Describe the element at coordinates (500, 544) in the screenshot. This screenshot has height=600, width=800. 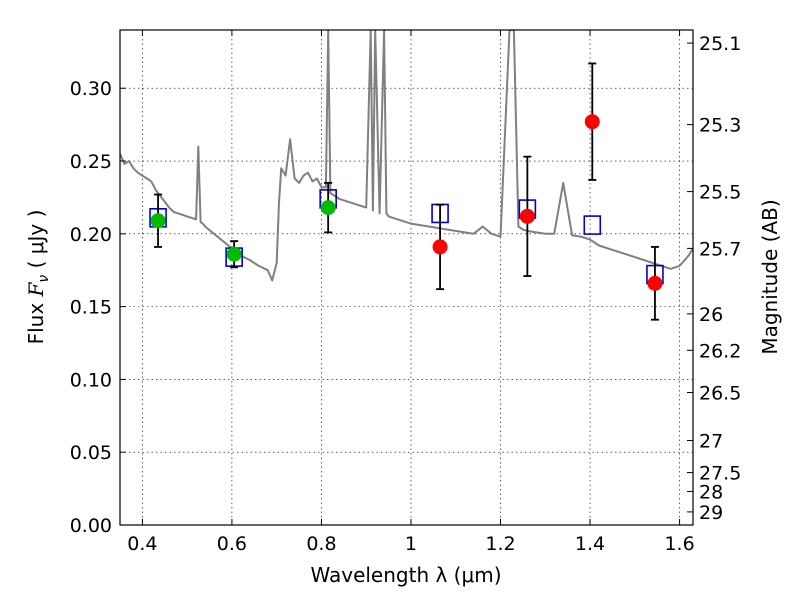
I see `x-tick-label: 1.2` at that location.